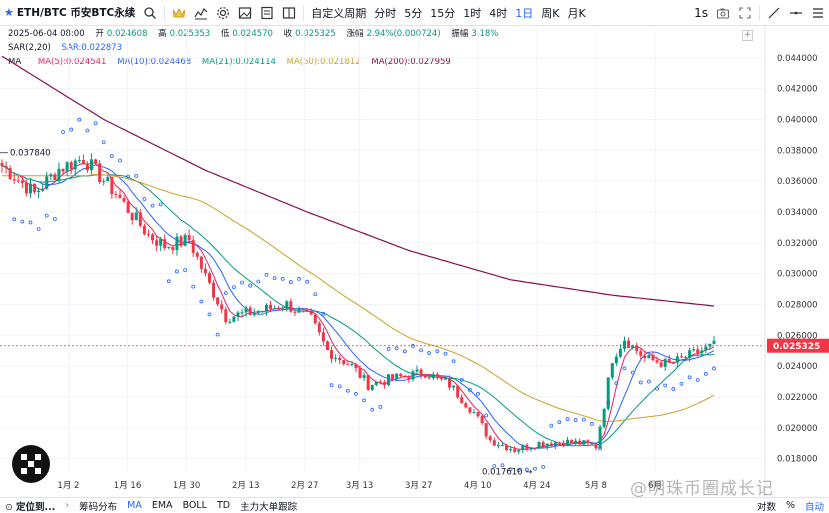 This screenshot has height=513, width=829. Describe the element at coordinates (238, 62) in the screenshot. I see `ma21-value: MA(21):0.024114` at that location.